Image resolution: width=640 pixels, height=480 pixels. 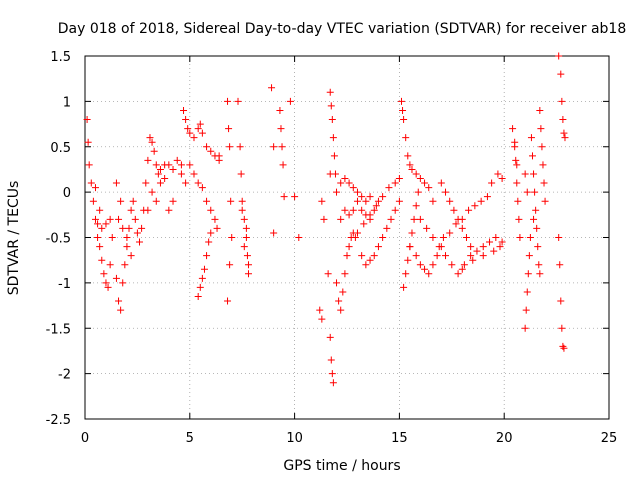 I want to click on x-tick-label: 5, so click(x=190, y=438).